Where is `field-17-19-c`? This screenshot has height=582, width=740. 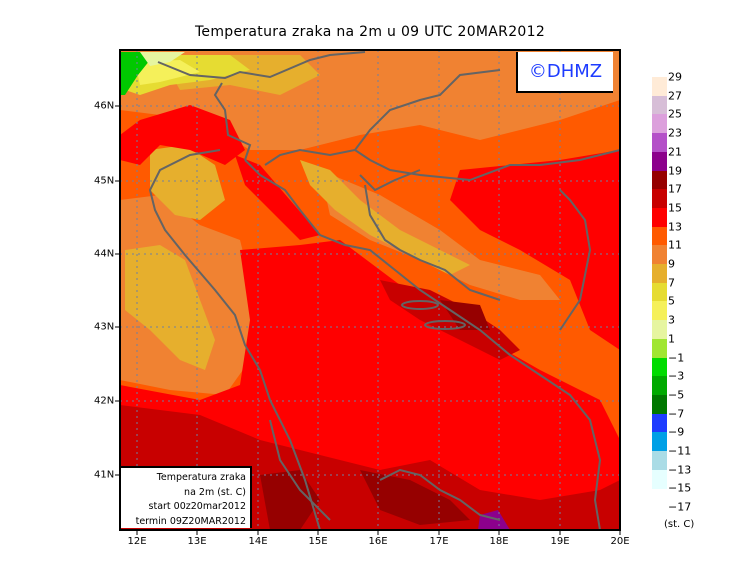 field-17-19-c is located at coordinates (465, 315).